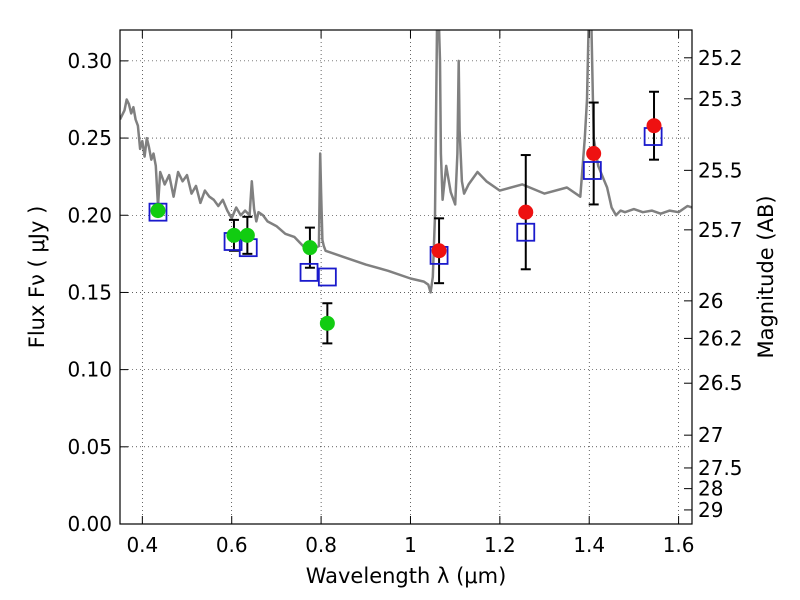 The width and height of the screenshot is (800, 600). Describe the element at coordinates (710, 435) in the screenshot. I see `mag-tick-label: 27` at that location.